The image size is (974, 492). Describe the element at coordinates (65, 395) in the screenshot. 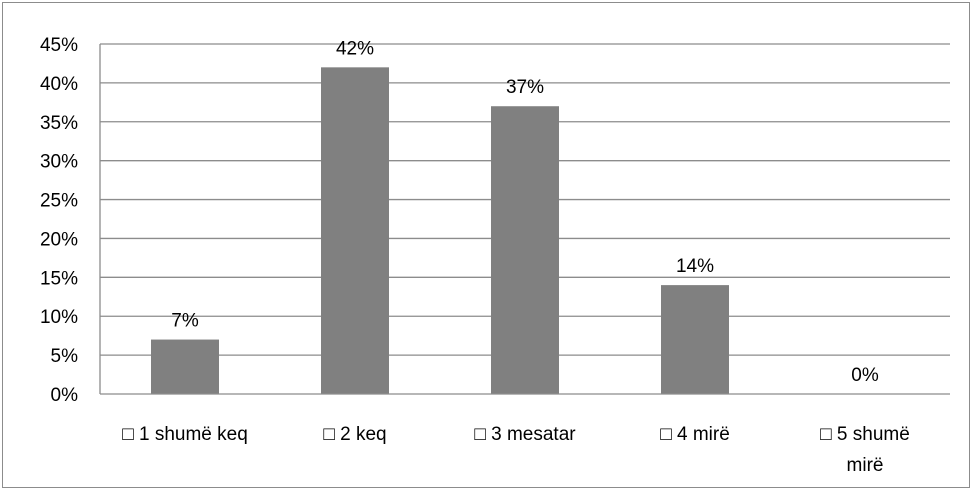

I see `y-tick-label: 0%` at that location.